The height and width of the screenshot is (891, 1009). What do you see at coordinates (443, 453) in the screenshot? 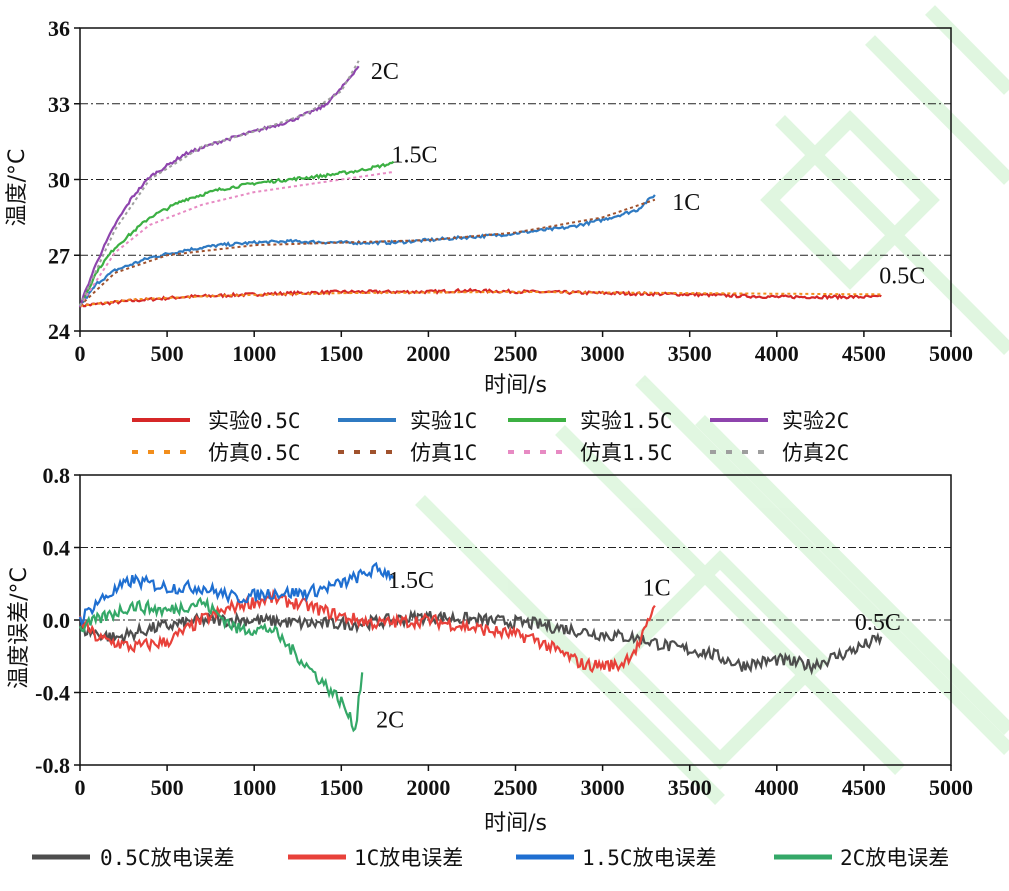
I see `legend-label: 仿真1C` at bounding box center [443, 453].